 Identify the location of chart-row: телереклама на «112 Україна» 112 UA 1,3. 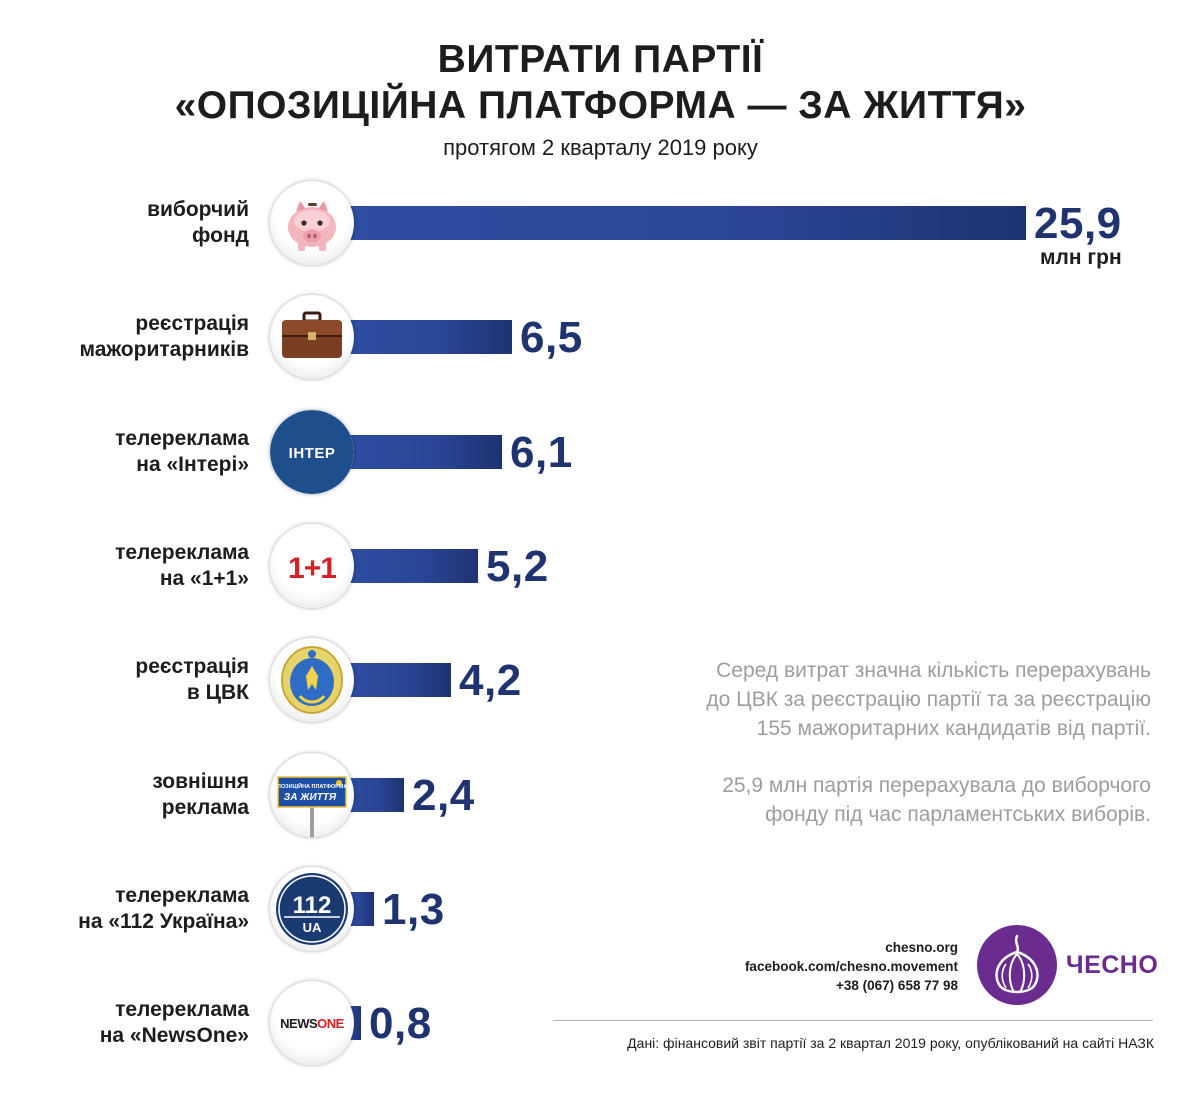
(600, 910).